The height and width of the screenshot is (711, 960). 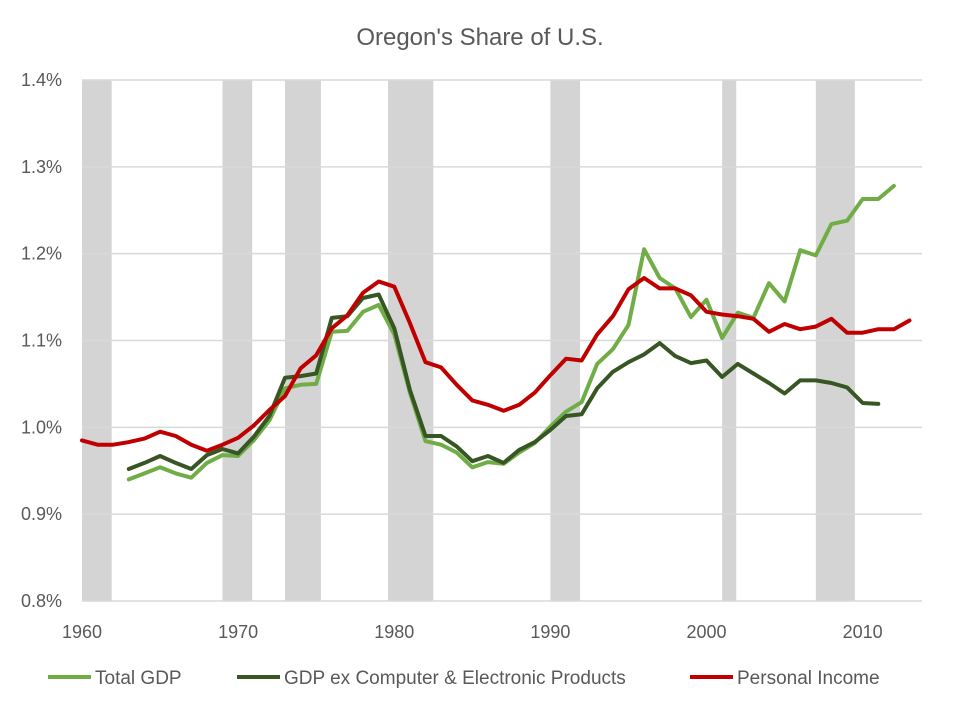 What do you see at coordinates (238, 632) in the screenshot?
I see `x-tick-label: 1970` at bounding box center [238, 632].